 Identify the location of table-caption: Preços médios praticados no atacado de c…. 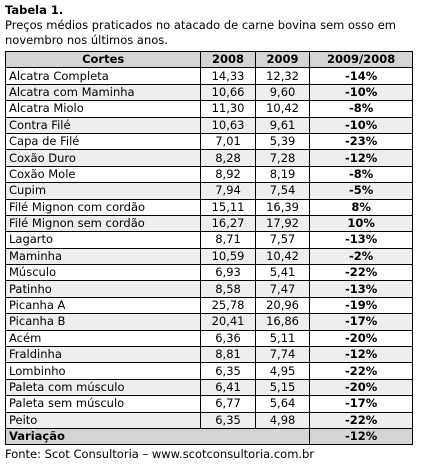
(201, 32).